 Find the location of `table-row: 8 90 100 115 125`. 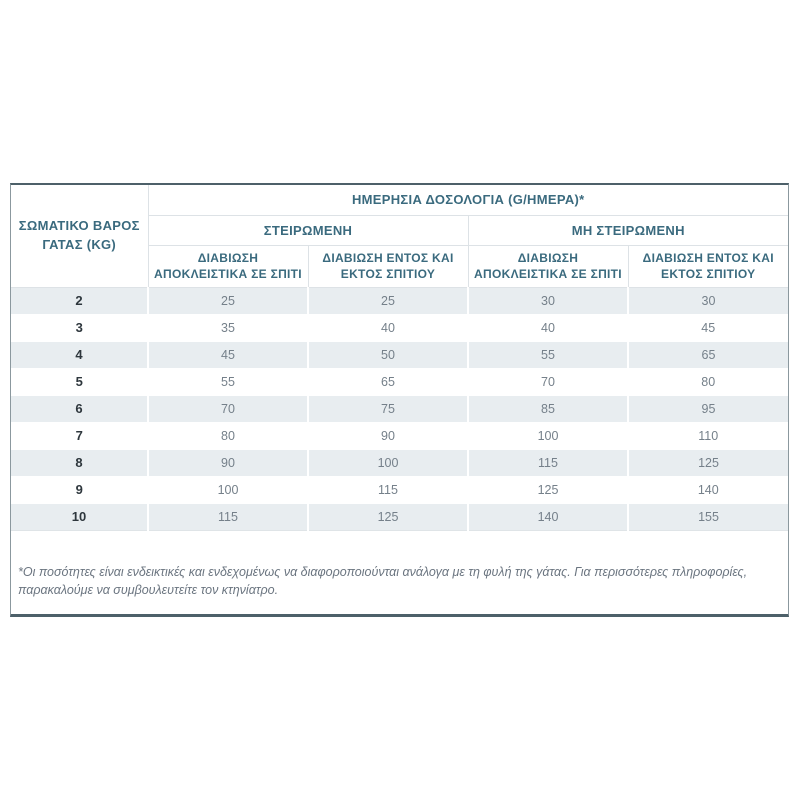

table-row: 8 90 100 115 125 is located at coordinates (399, 462).